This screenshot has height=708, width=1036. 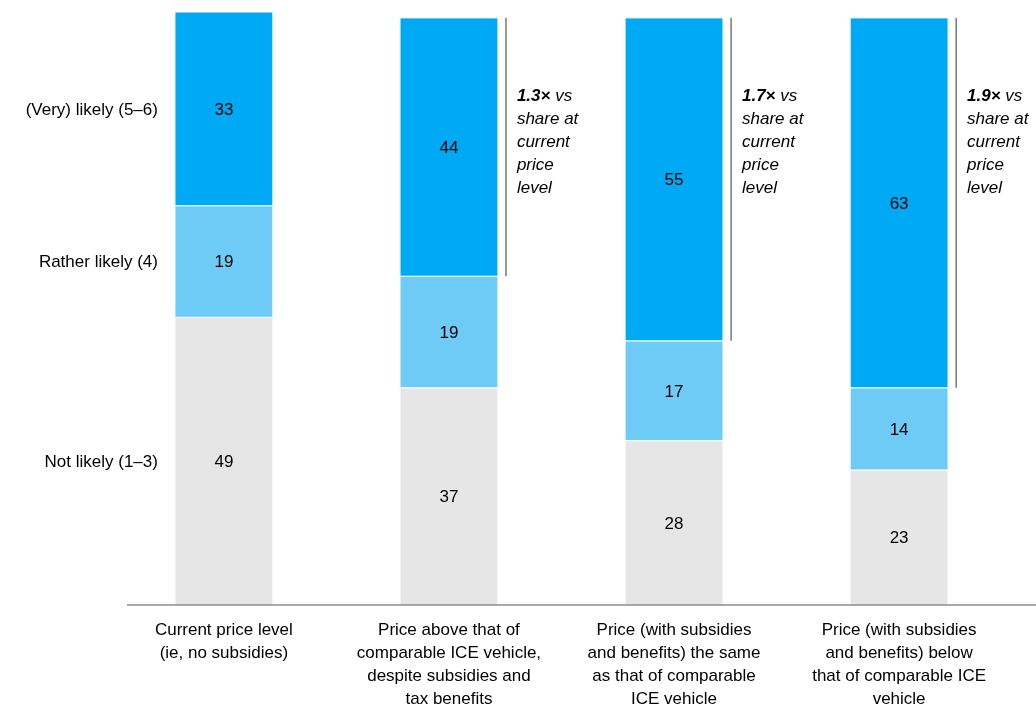 I want to click on annotation: 1.9× vs share at current price level, so click(x=998, y=141).